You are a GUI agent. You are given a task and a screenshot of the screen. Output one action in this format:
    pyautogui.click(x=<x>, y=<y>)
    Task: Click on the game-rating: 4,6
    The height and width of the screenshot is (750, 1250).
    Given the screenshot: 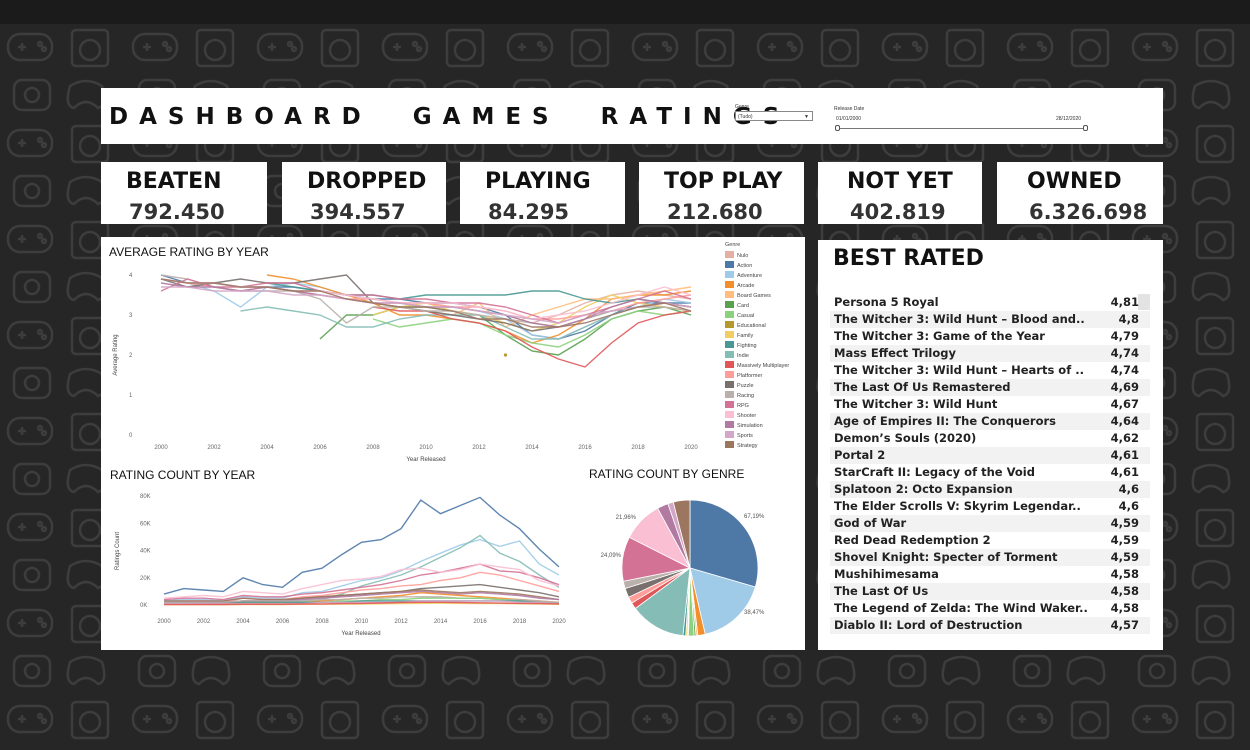 What is the action you would take?
    pyautogui.click(x=1128, y=489)
    